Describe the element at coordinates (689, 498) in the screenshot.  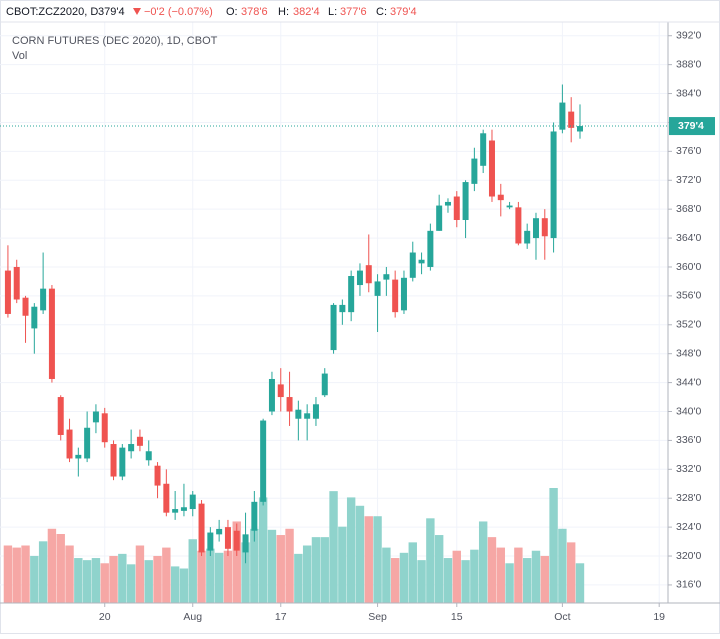
I see `y-tick-label: 328'0` at that location.